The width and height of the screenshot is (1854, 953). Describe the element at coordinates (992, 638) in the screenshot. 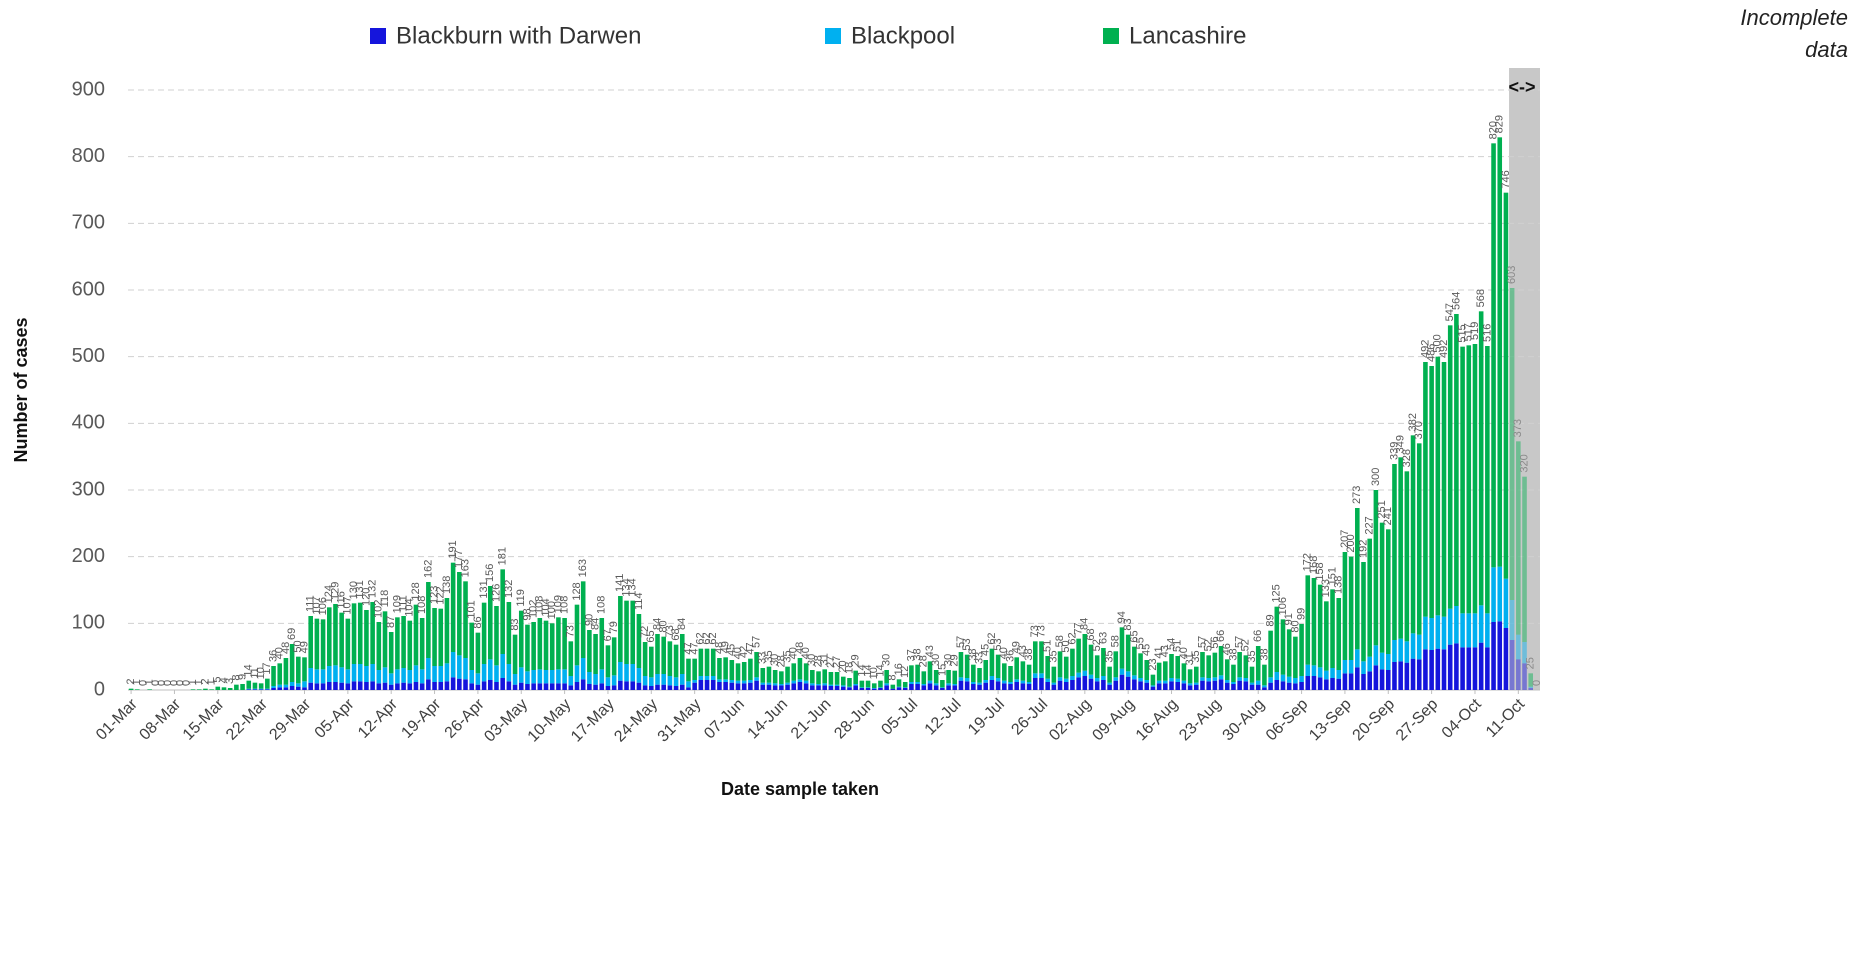

I see `total-label: 62` at that location.